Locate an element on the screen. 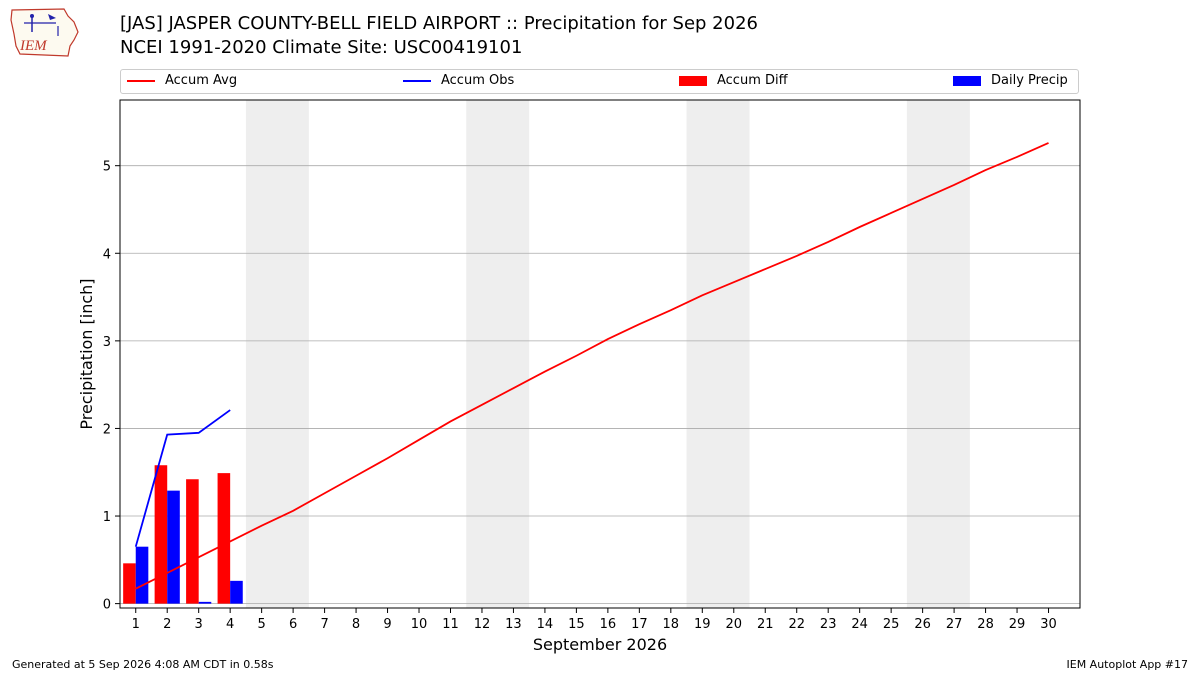 This screenshot has width=1200, height=675. ytick-label-1: 1 is located at coordinates (107, 517).